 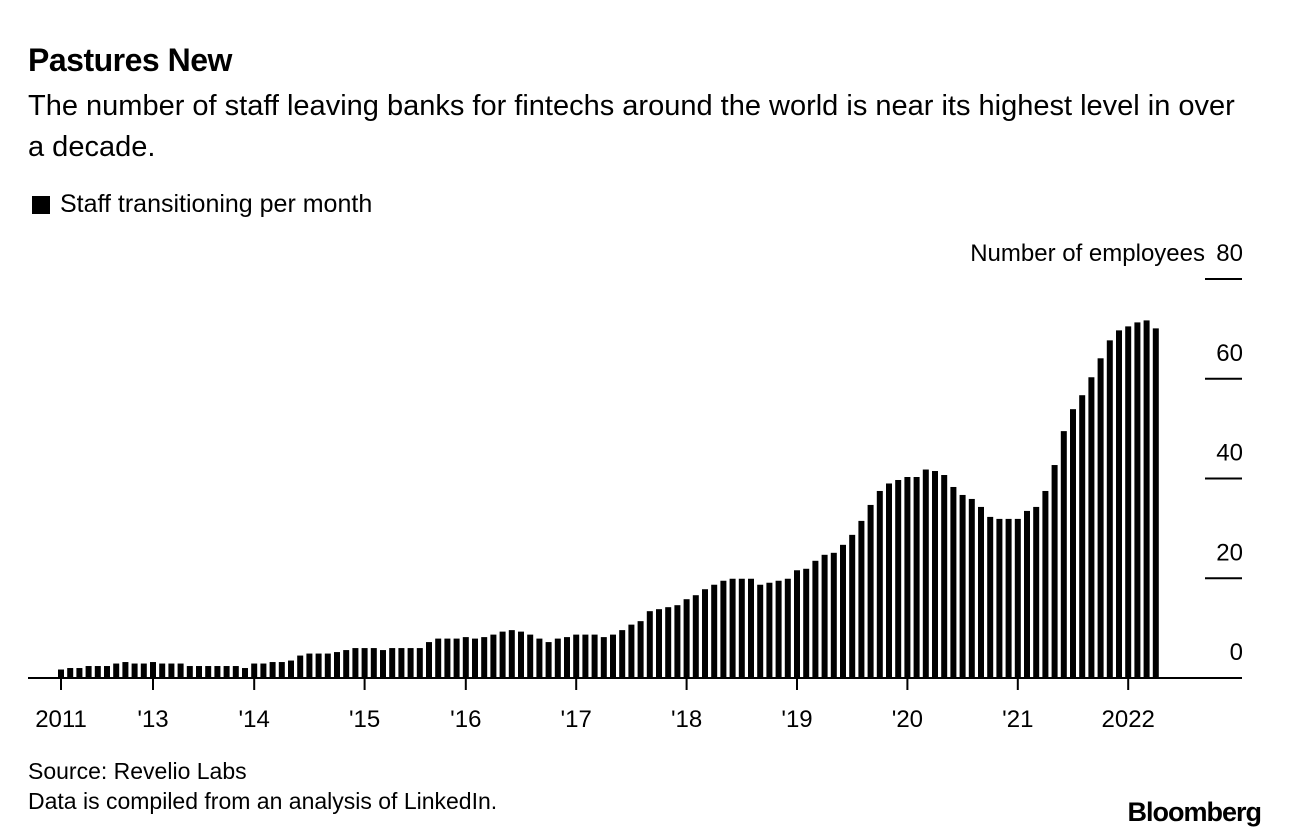 What do you see at coordinates (1194, 812) in the screenshot?
I see `bloomberg-logo: Bloomberg` at bounding box center [1194, 812].